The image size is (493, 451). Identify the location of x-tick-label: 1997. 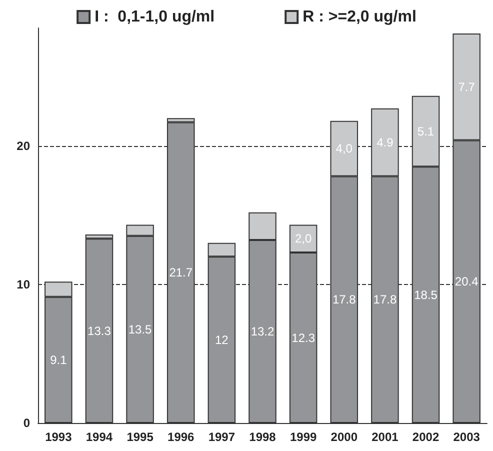
(222, 437).